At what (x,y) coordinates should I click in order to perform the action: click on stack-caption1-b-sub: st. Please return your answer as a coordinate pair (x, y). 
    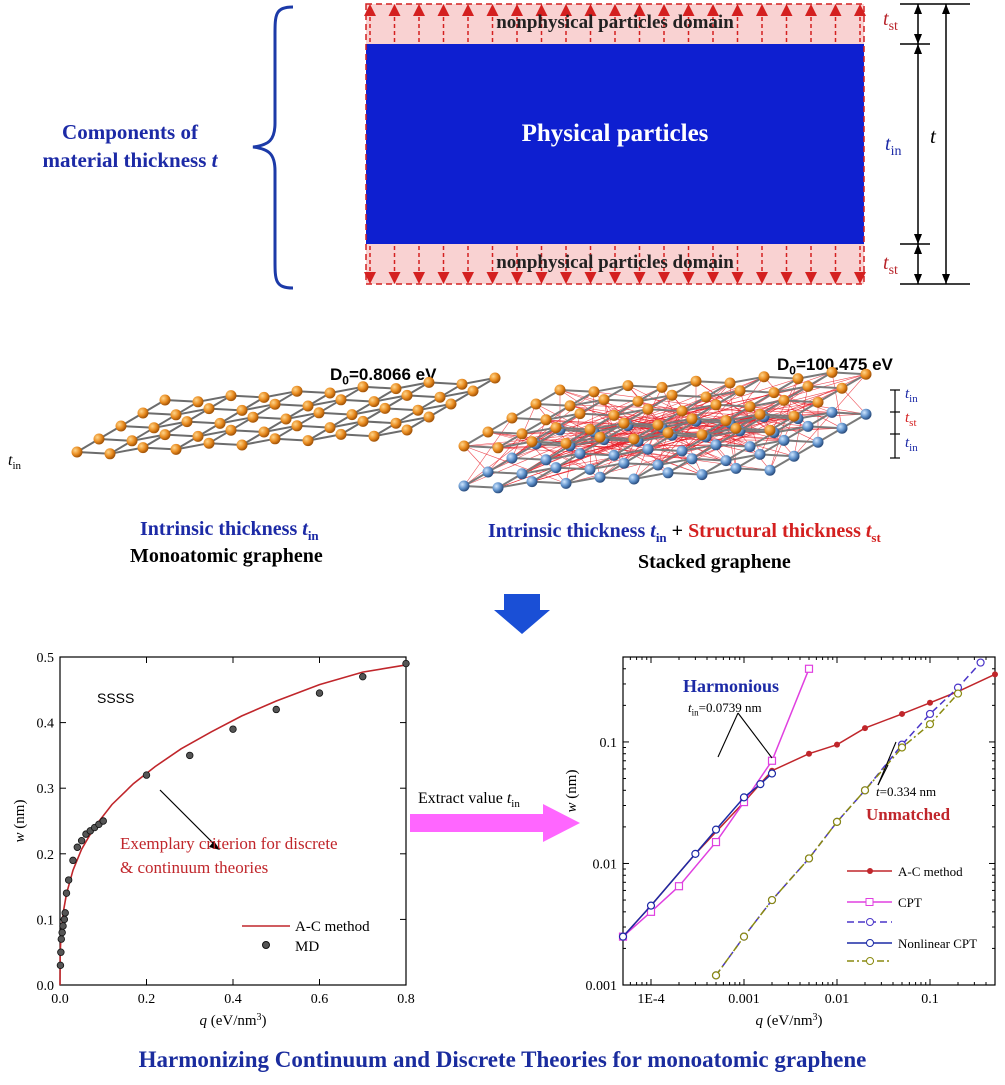
    Looking at the image, I should click on (876, 537).